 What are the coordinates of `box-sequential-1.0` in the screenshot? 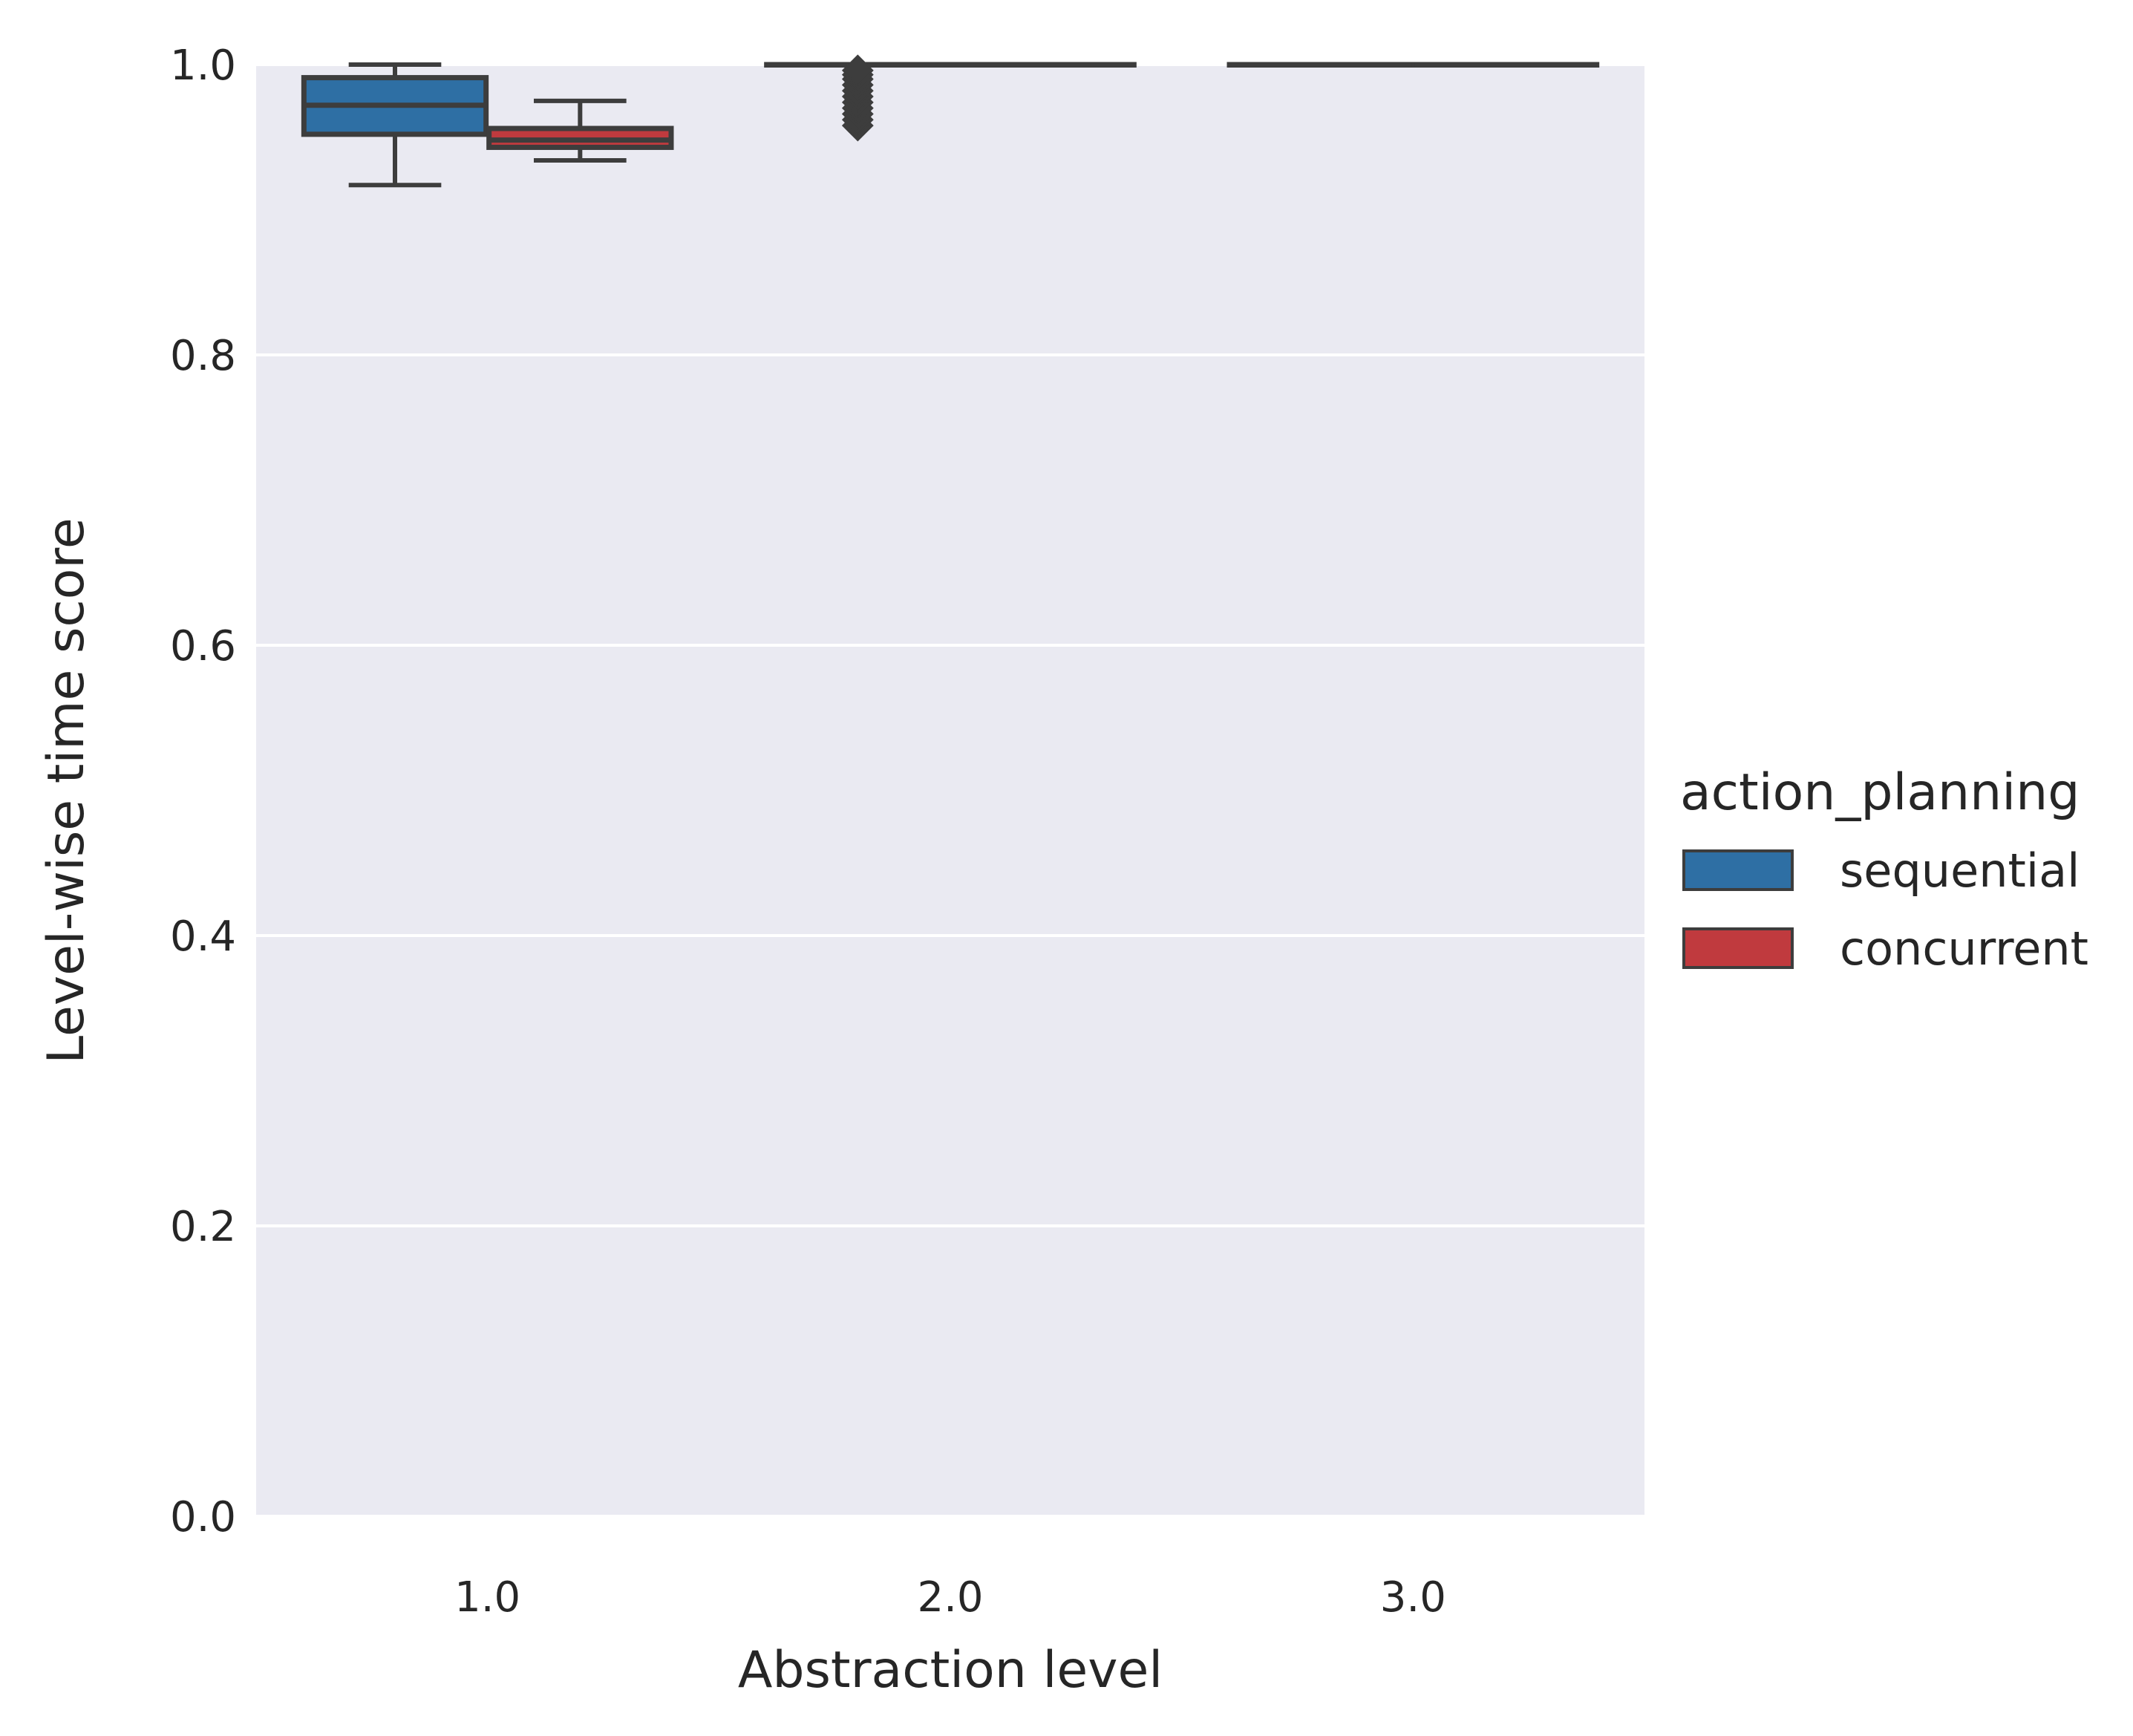 It's located at (395, 125).